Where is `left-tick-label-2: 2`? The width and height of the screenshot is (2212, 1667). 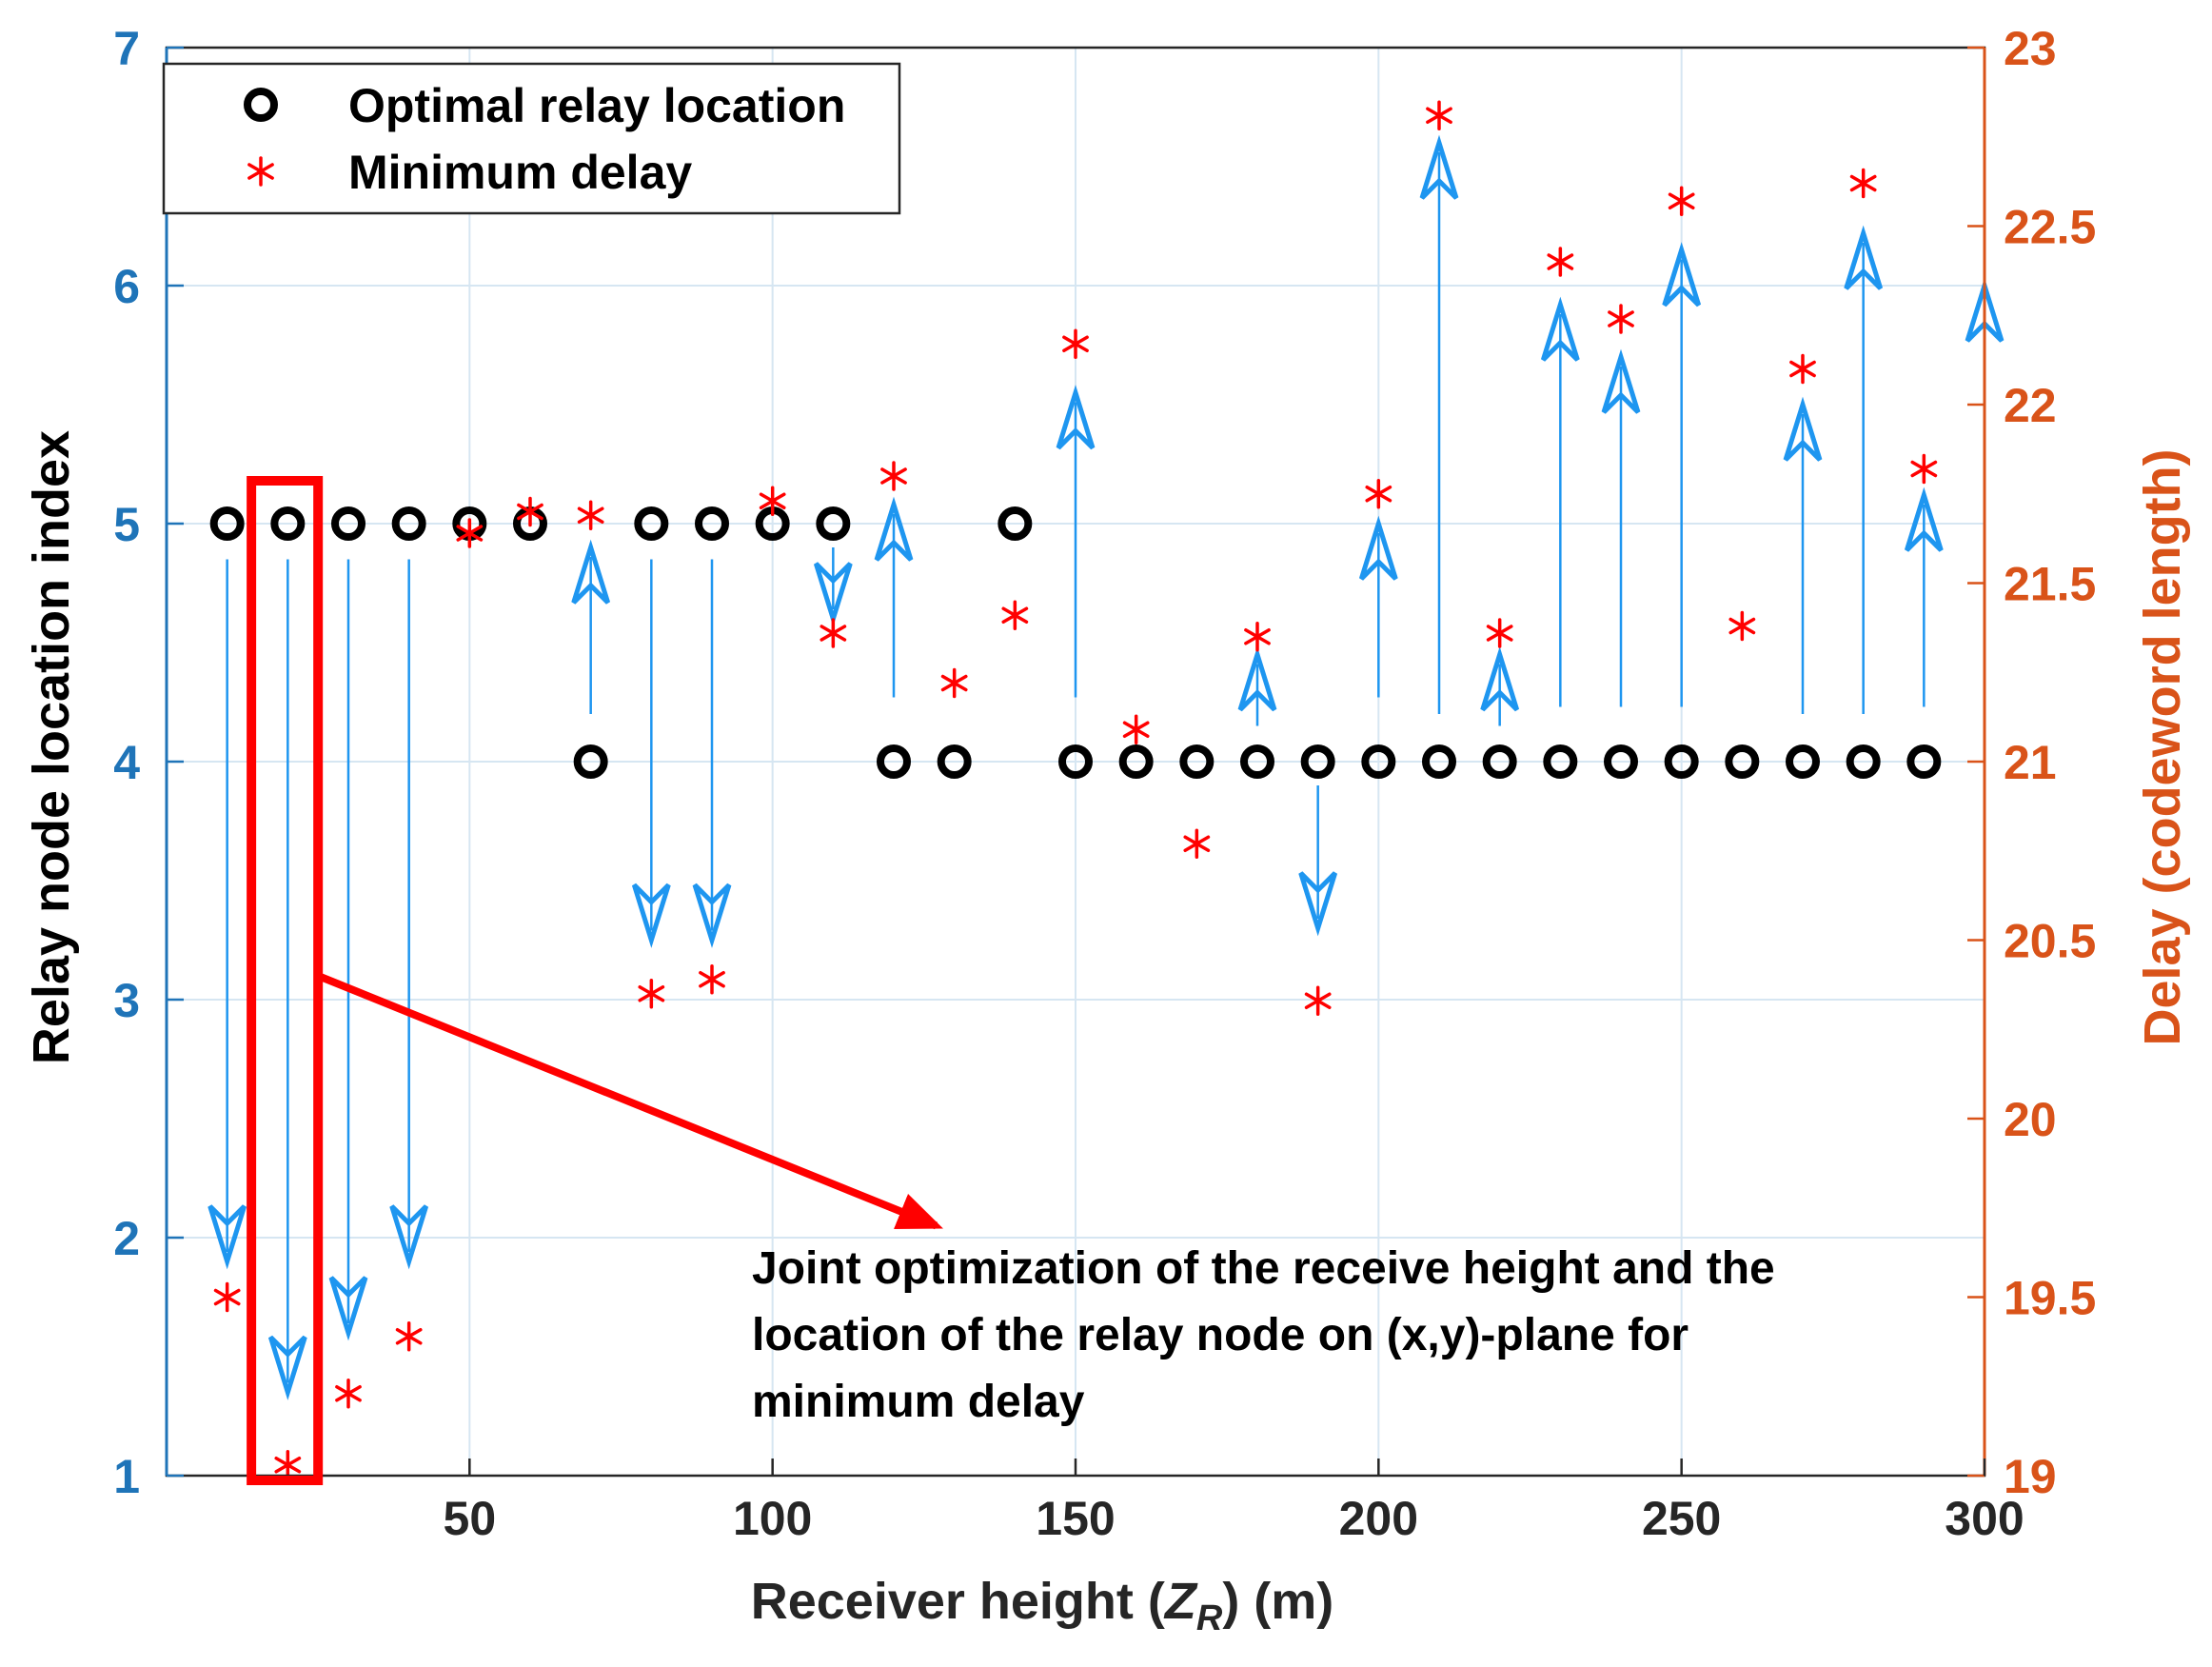
left-tick-label-2: 2 is located at coordinates (126, 1238).